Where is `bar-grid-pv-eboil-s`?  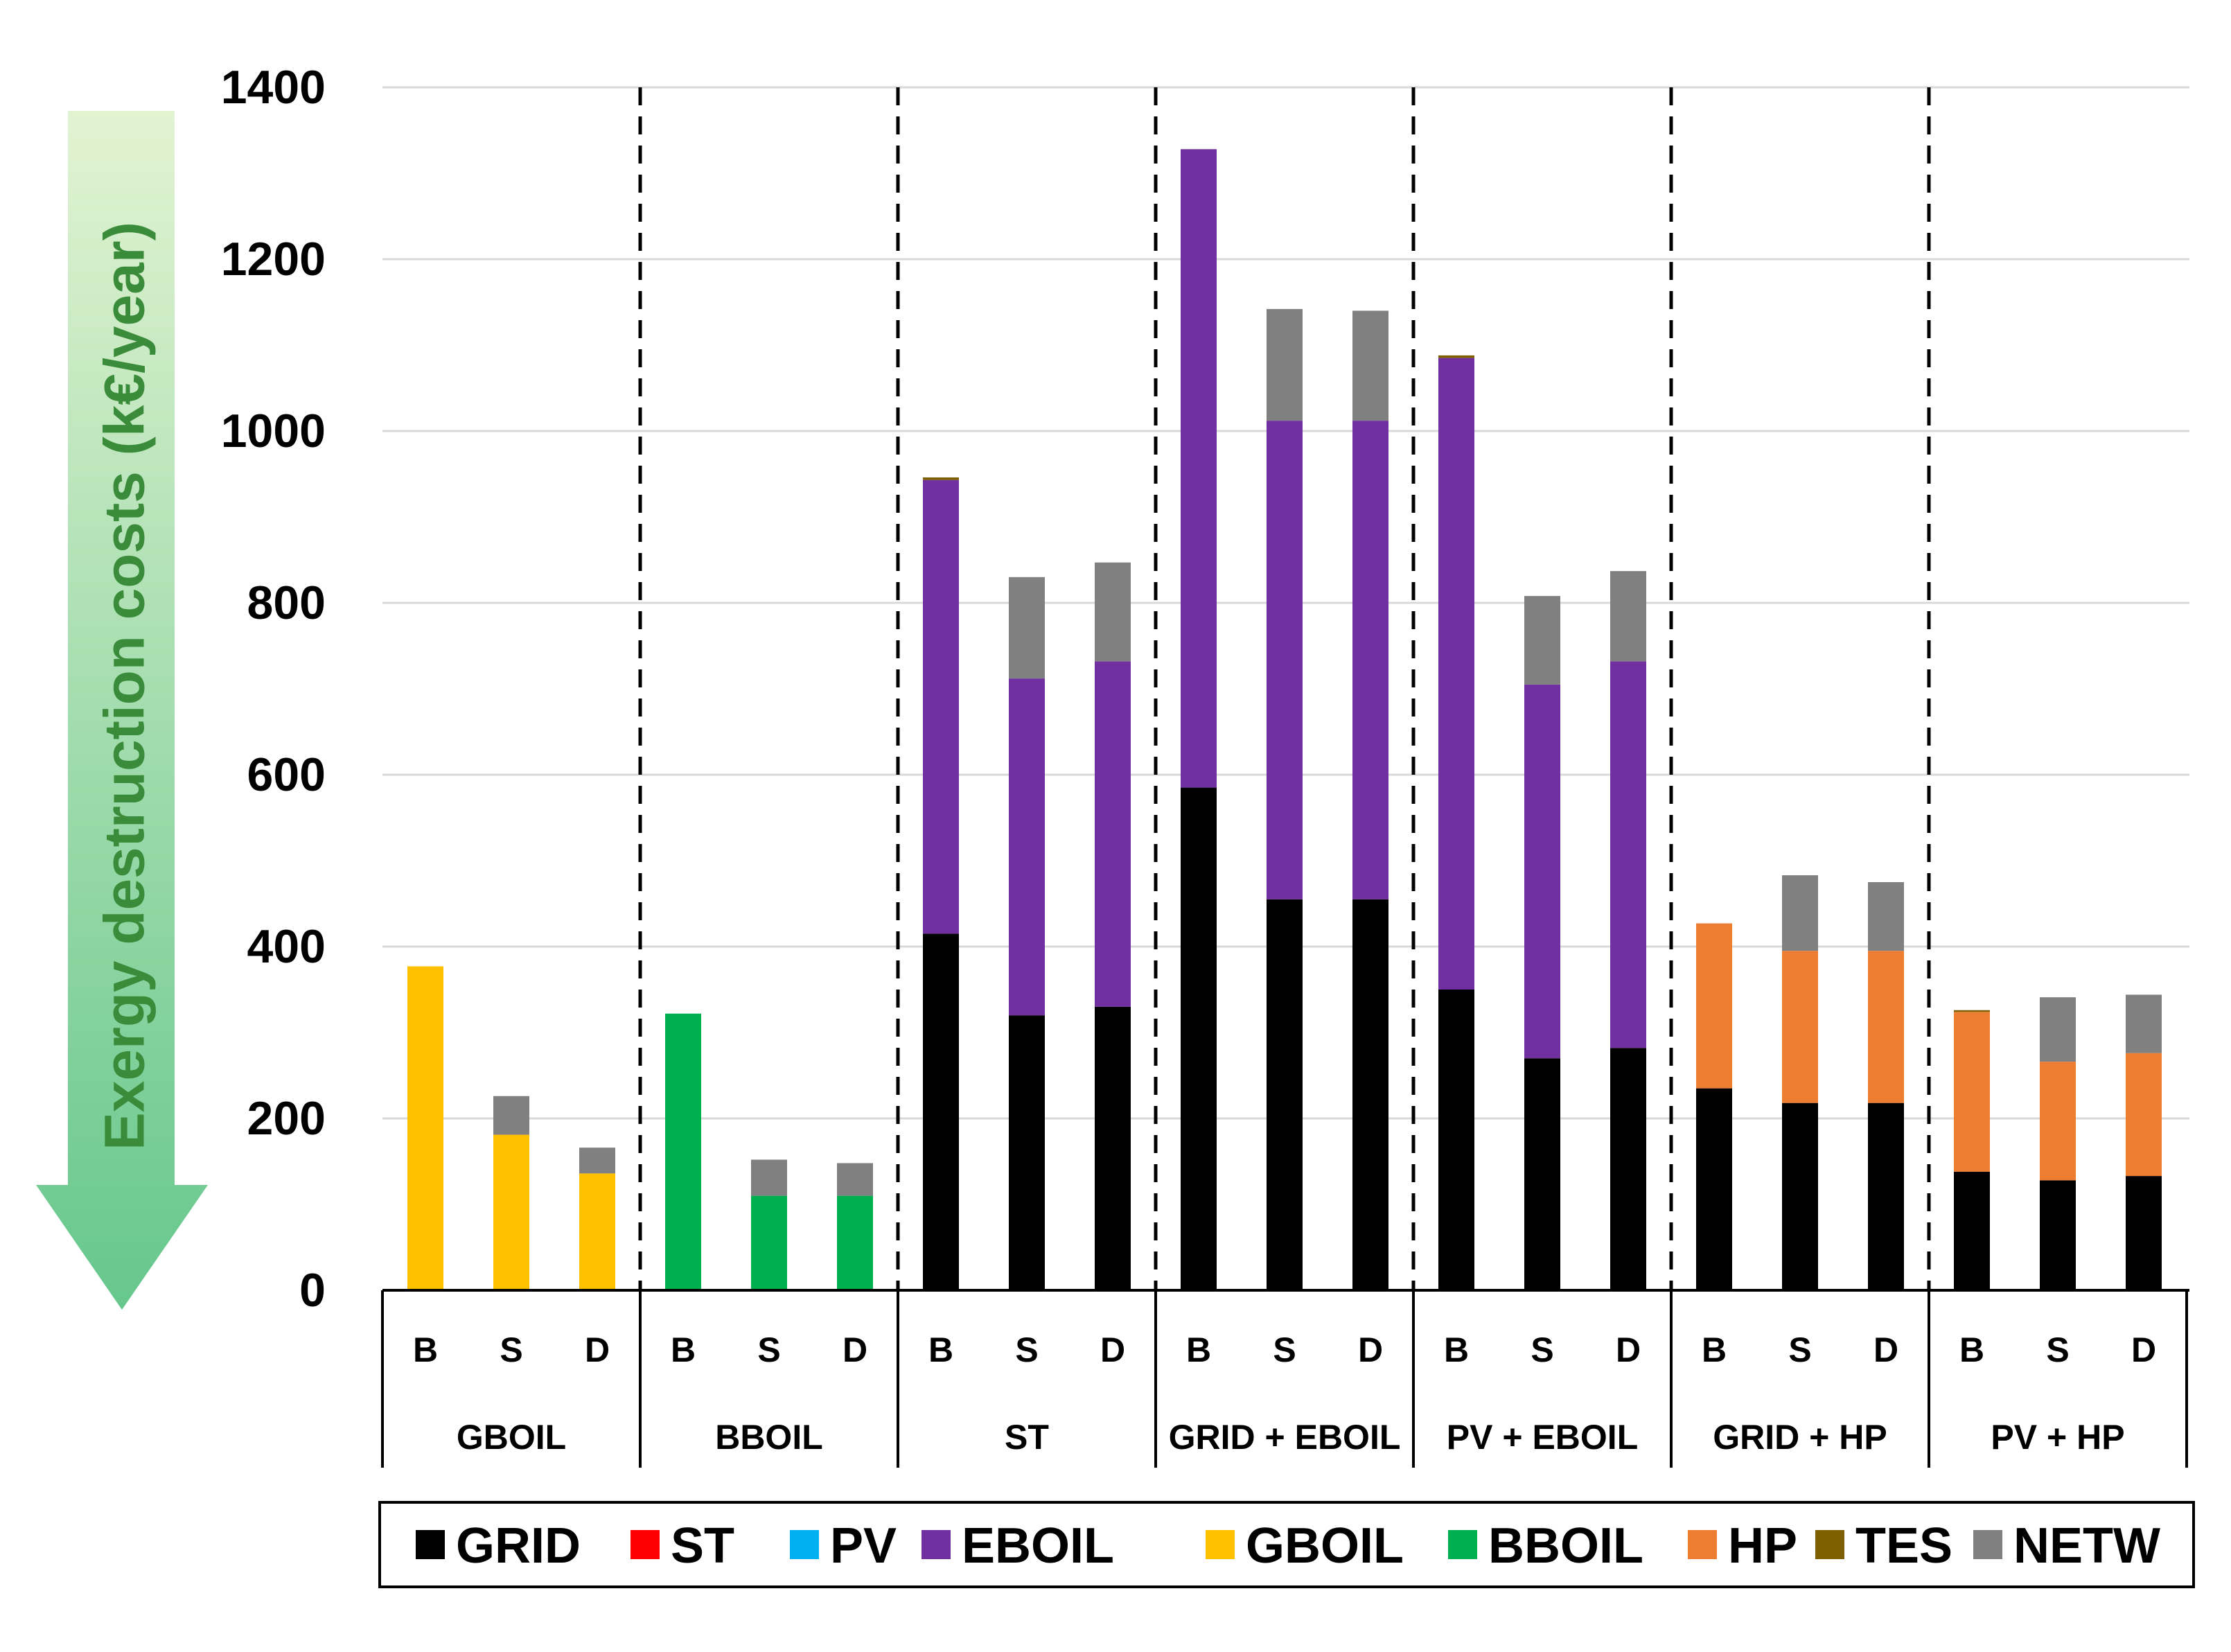
bar-grid-pv-eboil-s is located at coordinates (1542, 1174).